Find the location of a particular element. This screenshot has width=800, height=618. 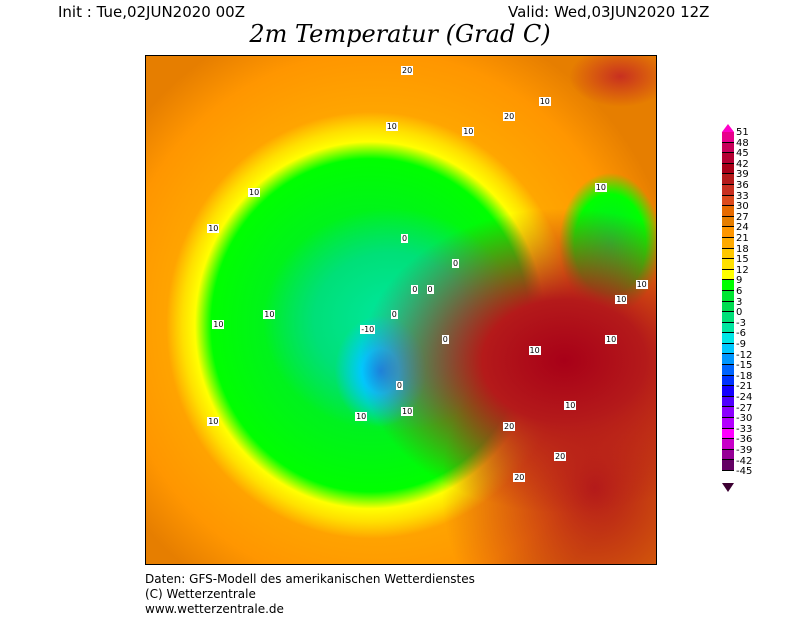

legend-min-arrow is located at coordinates (728, 487).